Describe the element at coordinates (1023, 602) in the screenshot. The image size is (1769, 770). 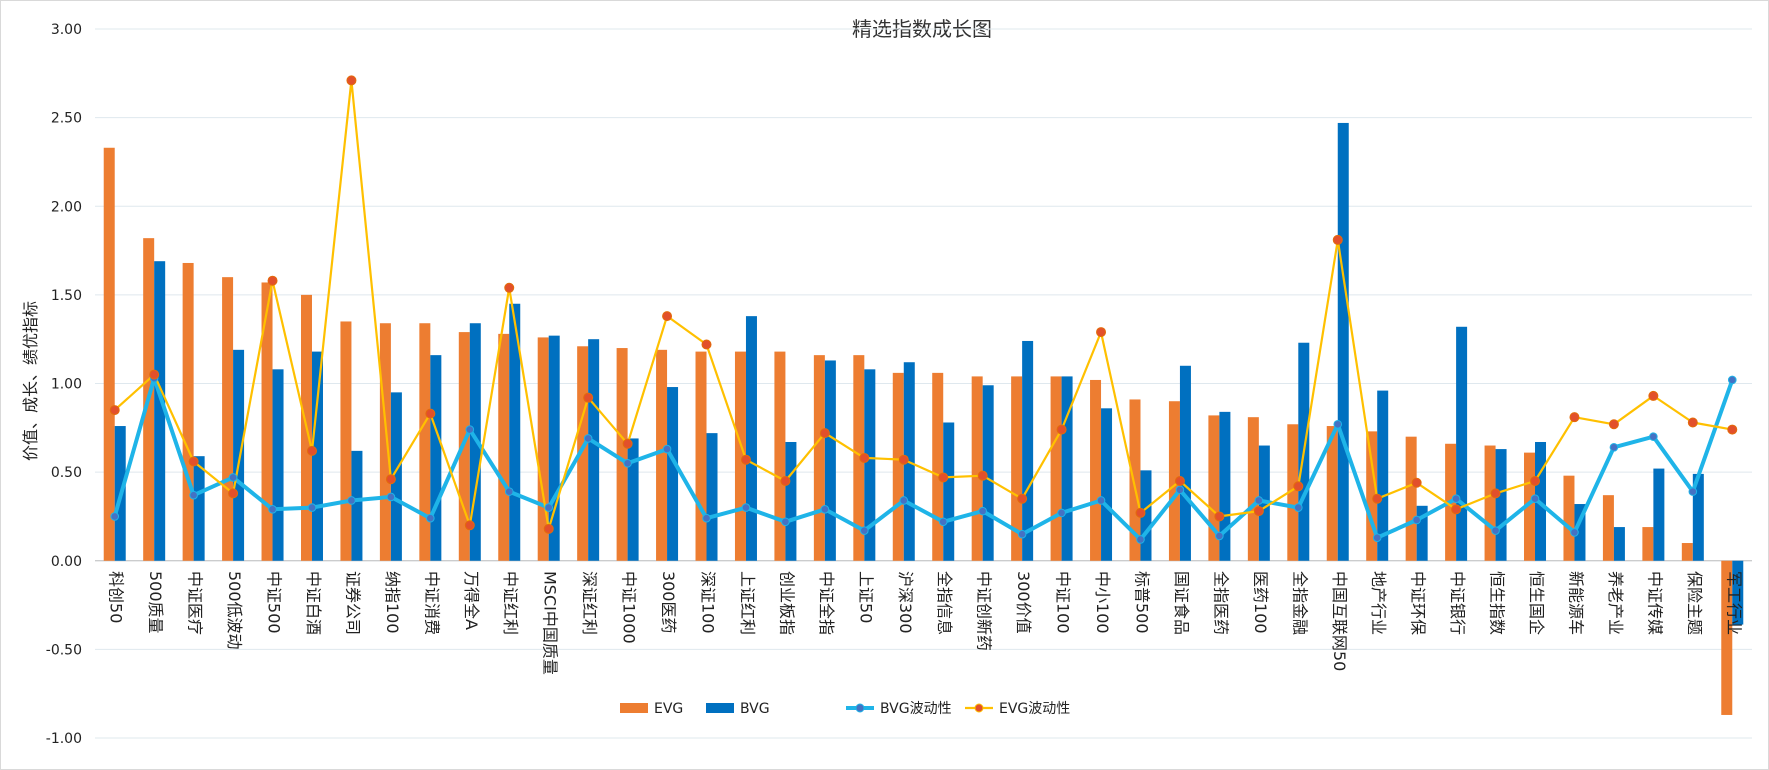
I see `x-tick-label: 300价值` at that location.